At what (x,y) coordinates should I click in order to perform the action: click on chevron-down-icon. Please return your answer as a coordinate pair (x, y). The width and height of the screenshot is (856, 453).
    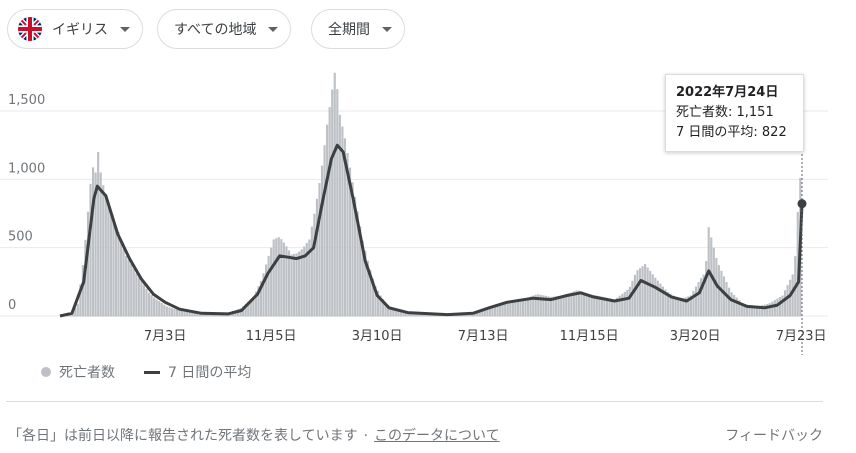
    Looking at the image, I should click on (387, 29).